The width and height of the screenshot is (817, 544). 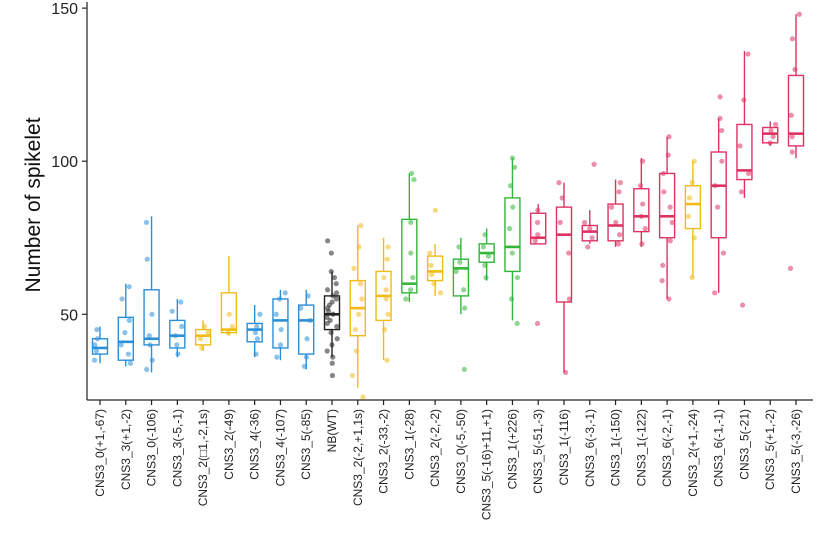 What do you see at coordinates (435, 448) in the screenshot?
I see `x-tick-label: CNS3_2(-2,-2)` at bounding box center [435, 448].